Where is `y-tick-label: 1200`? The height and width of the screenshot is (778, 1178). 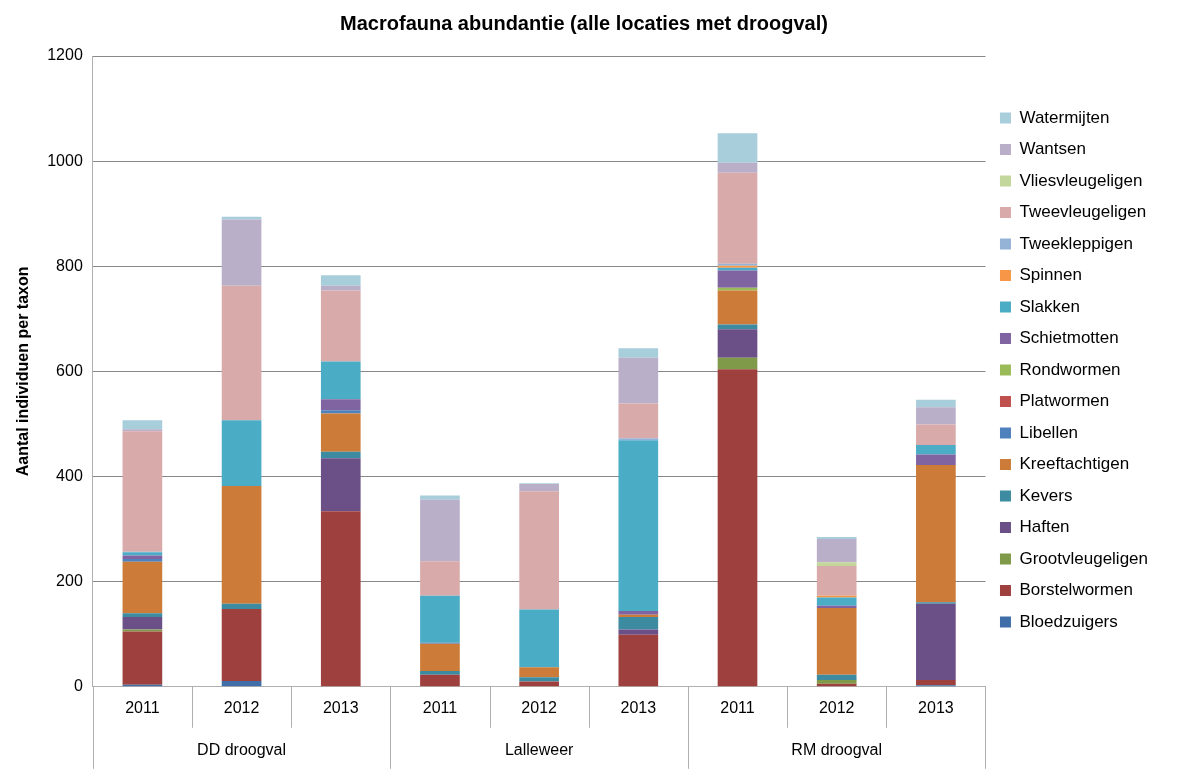 y-tick-label: 1200 is located at coordinates (65, 55).